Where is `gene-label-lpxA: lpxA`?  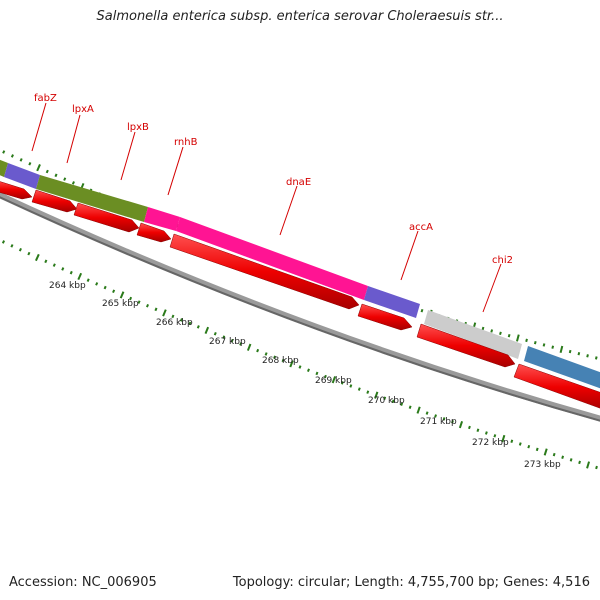
gene-label-lpxA: lpxA is located at coordinates (83, 109).